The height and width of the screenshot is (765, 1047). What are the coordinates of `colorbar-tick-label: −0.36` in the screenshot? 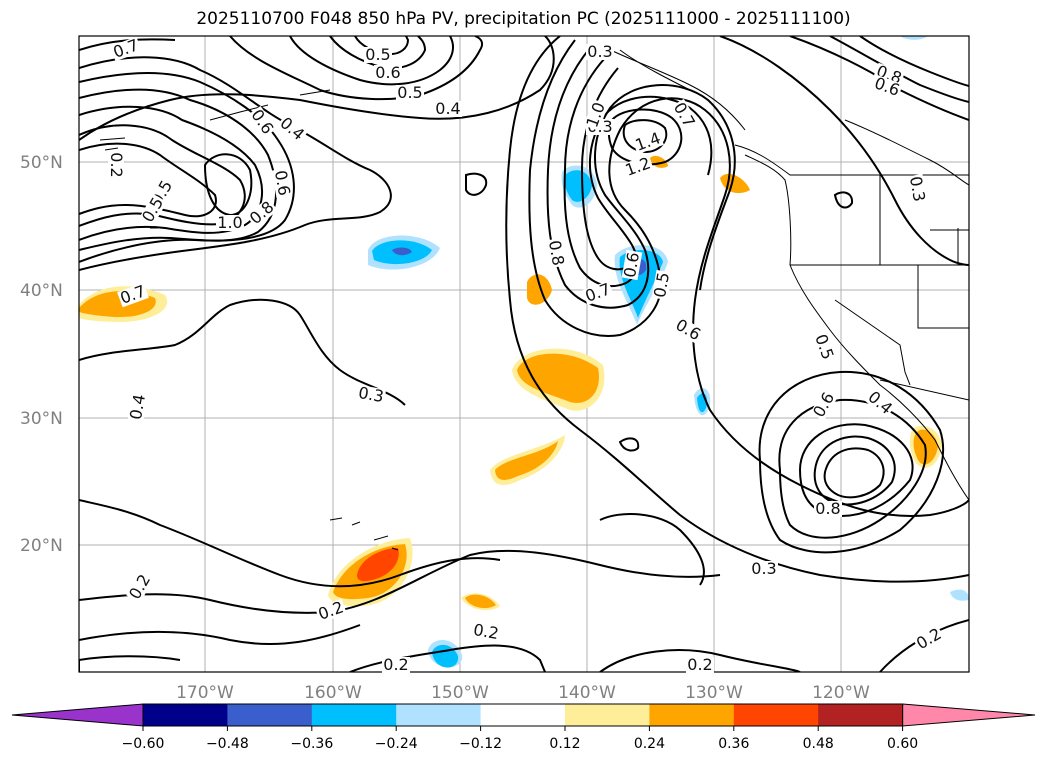 It's located at (311, 744).